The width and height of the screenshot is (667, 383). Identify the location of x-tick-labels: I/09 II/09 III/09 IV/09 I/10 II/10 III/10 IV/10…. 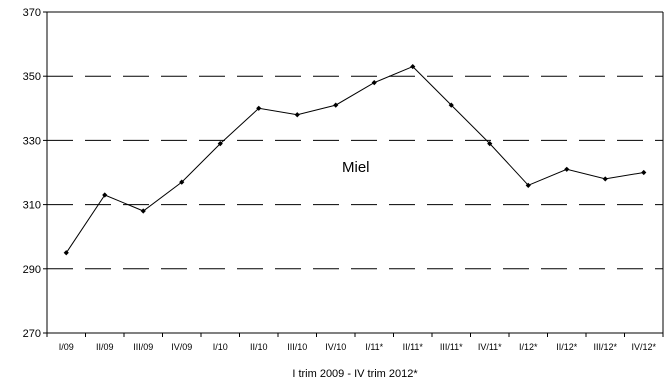
(355, 342).